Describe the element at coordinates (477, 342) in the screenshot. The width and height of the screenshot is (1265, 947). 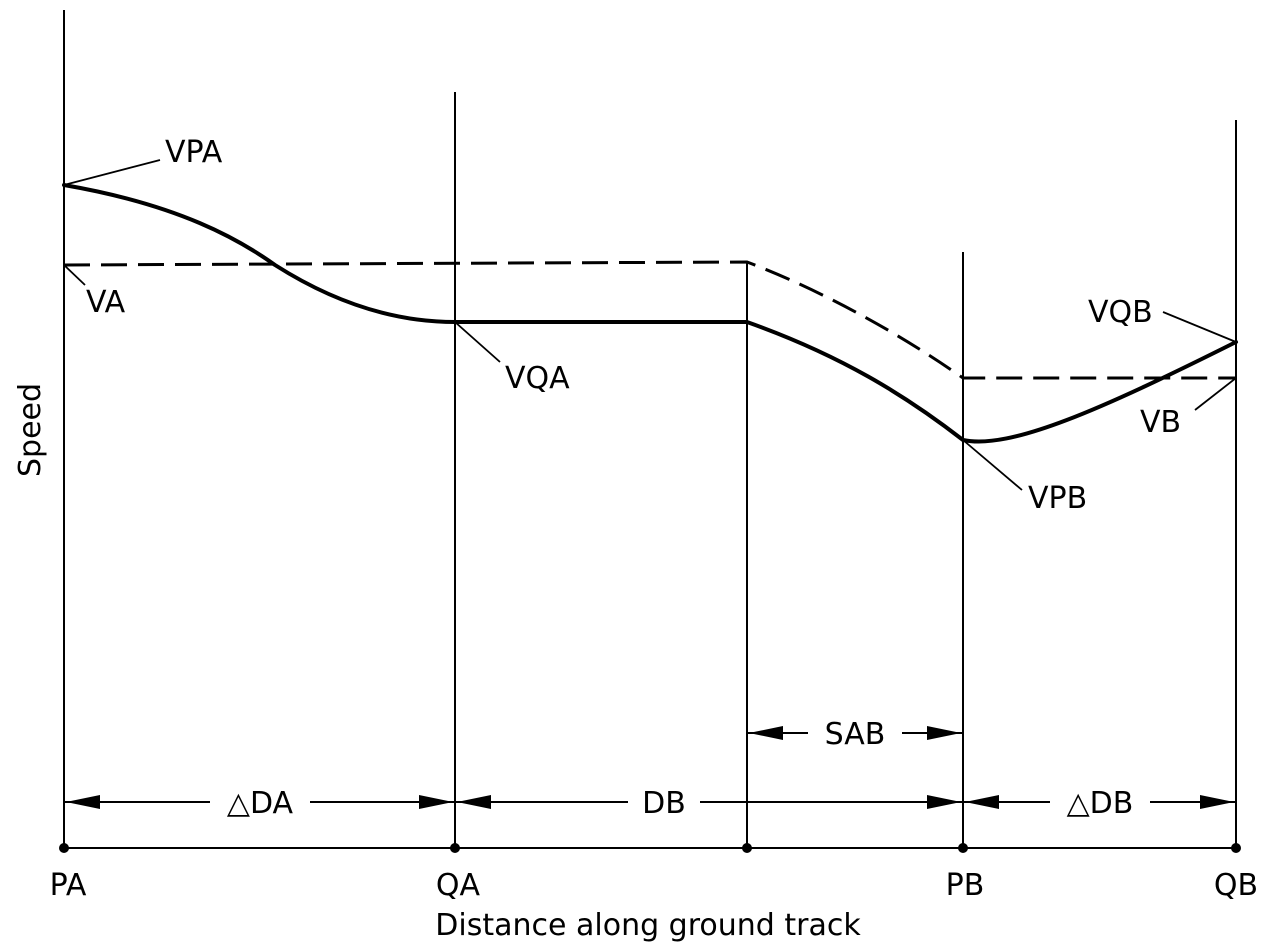
I see `leader-vqa` at that location.